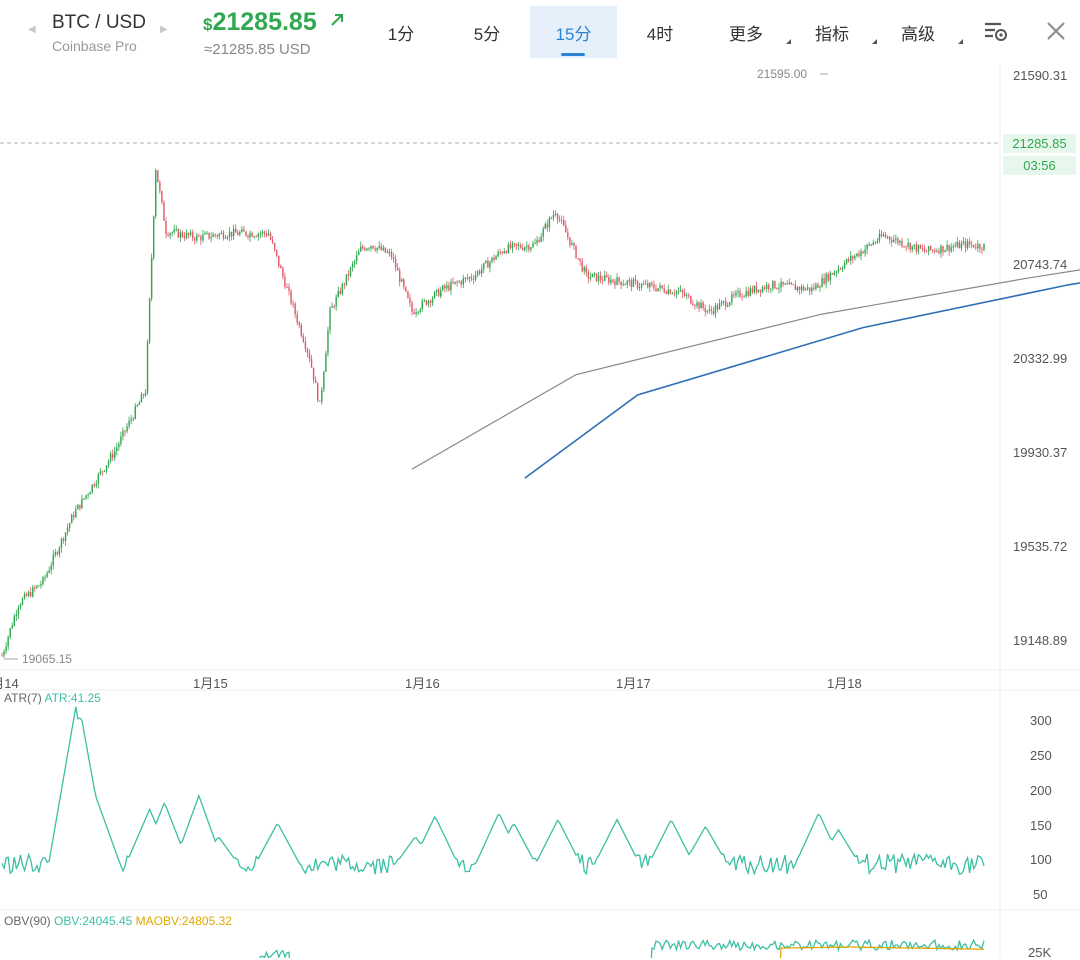 The height and width of the screenshot is (960, 1080). I want to click on price-tick: 19535.72, so click(1040, 546).